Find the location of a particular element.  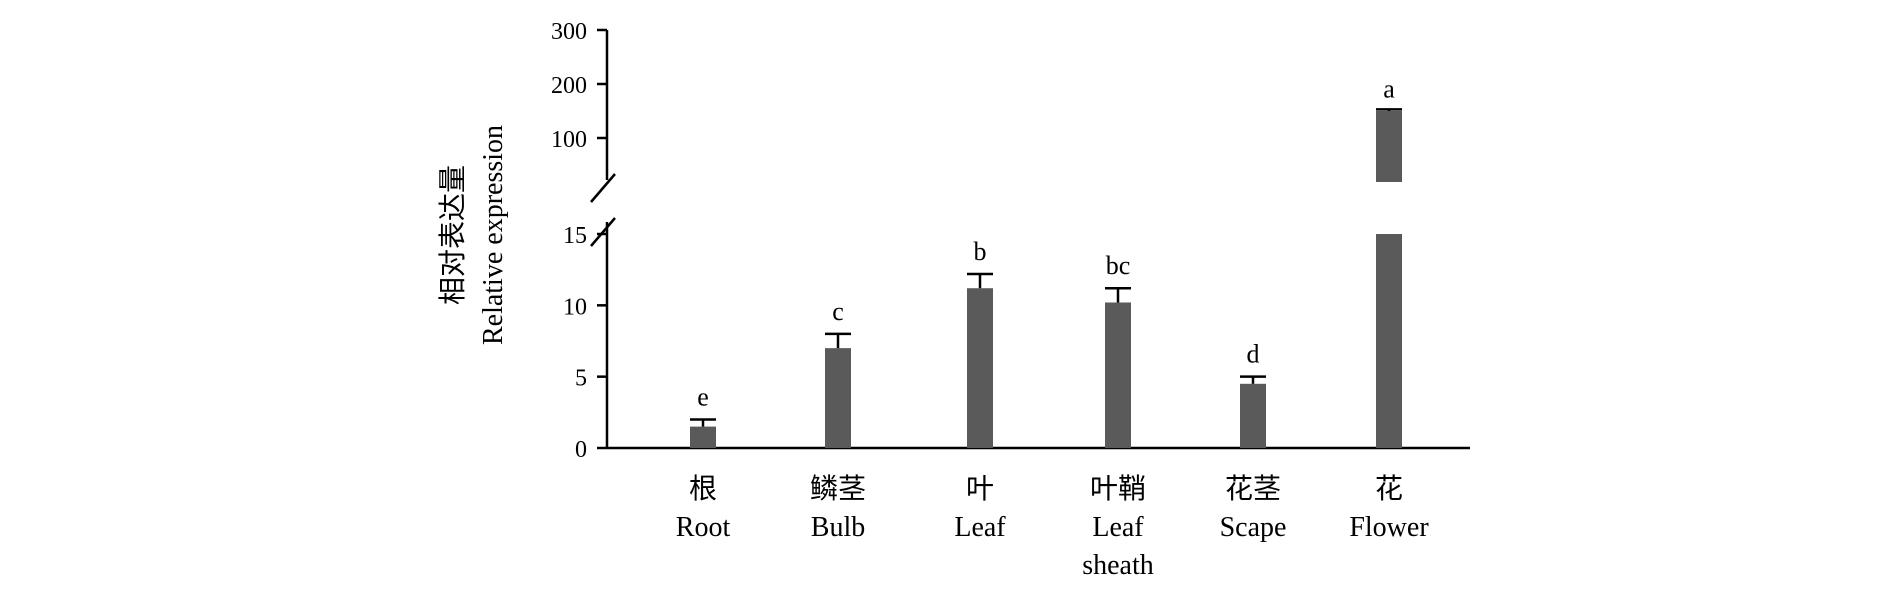

x-category-label: 鳞茎 is located at coordinates (838, 489).